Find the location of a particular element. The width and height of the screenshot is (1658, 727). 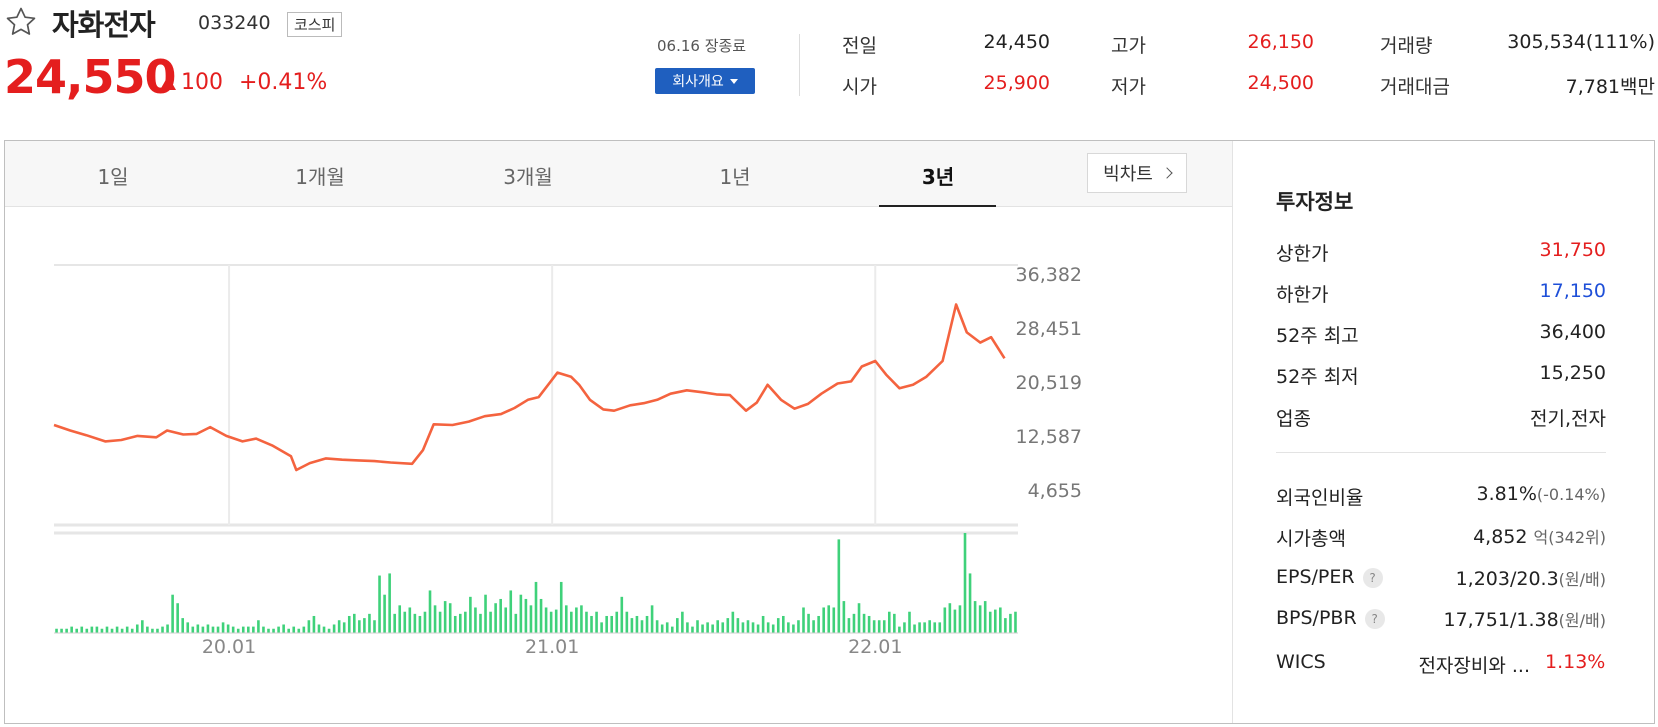

market-cap-number: 4,852 is located at coordinates (1500, 537).